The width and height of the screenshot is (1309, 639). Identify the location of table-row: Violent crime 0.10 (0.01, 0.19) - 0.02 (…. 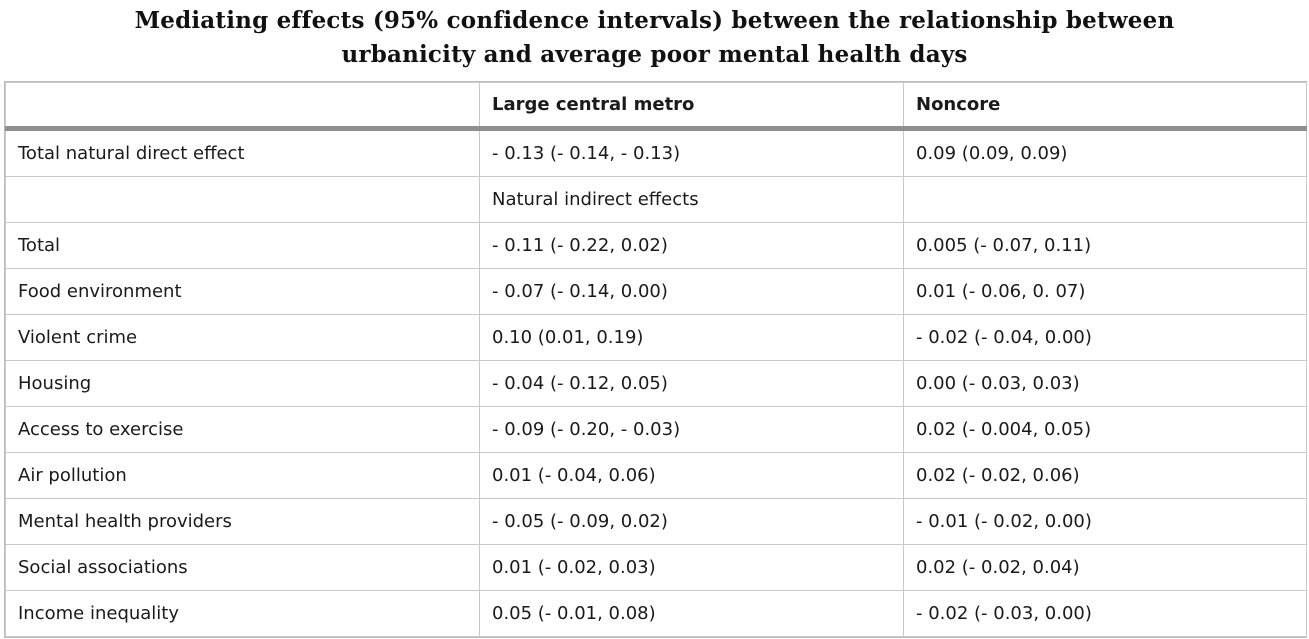
(656, 337).